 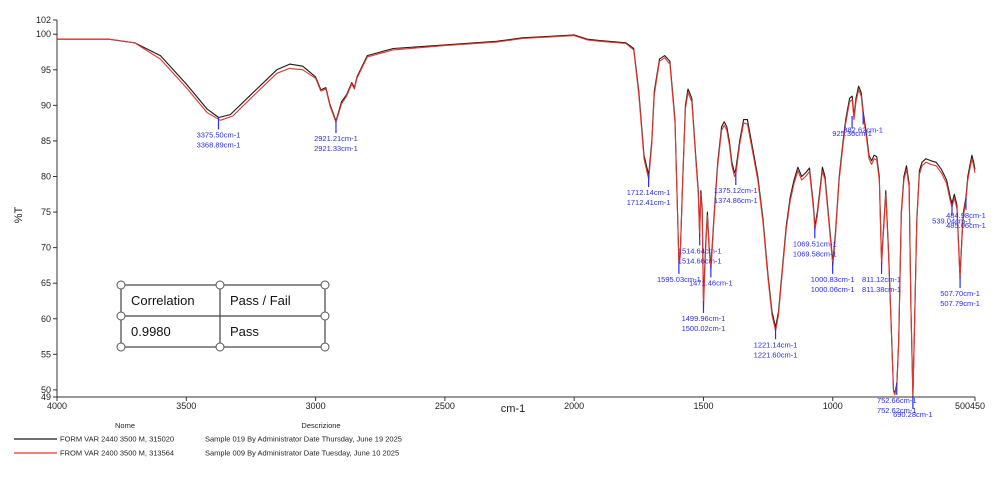 I want to click on peak-label: 752.62cm-1, so click(x=897, y=410).